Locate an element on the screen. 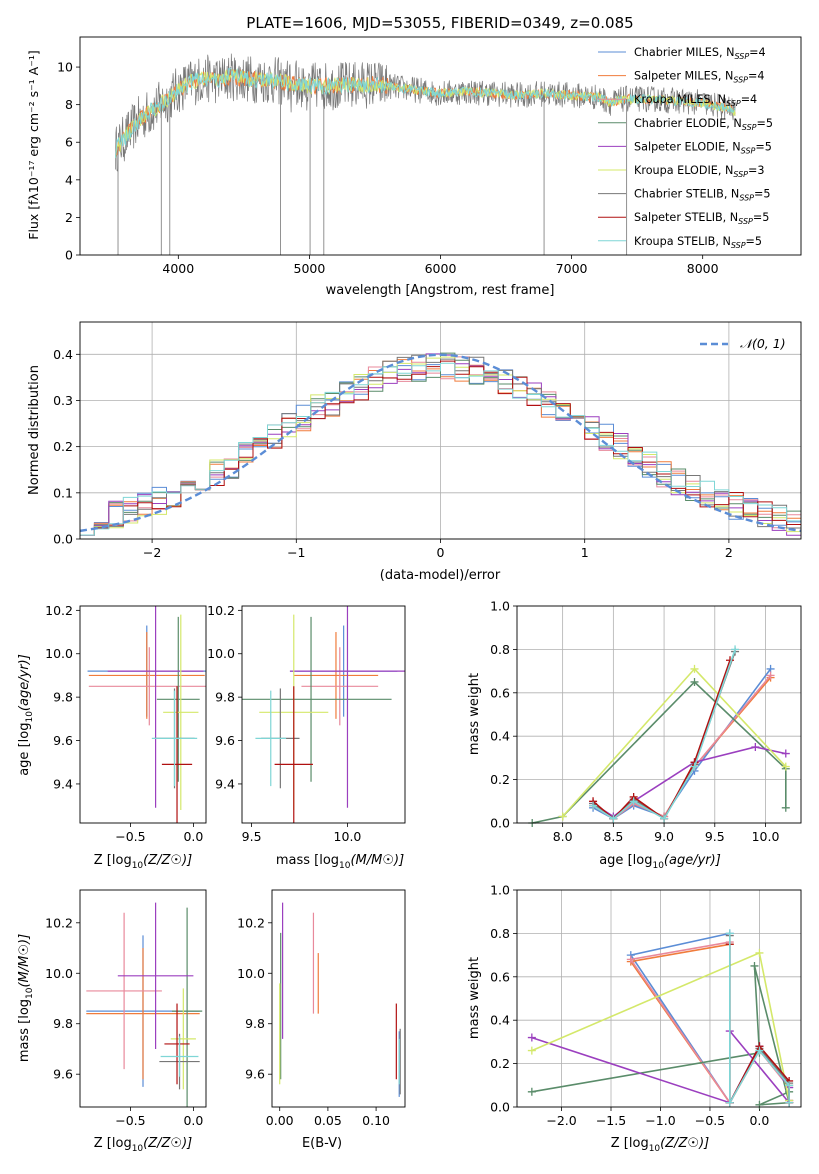 The height and width of the screenshot is (1174, 819). legend-label: Salpeter STELIB, NSSP=5 is located at coordinates (701, 218).